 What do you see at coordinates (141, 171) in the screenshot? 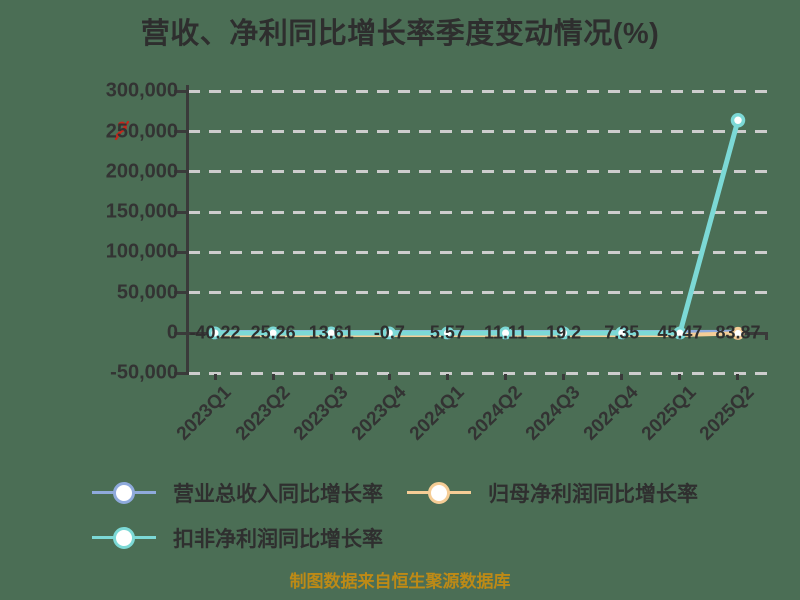
I see `y-tick-label: 200,000` at bounding box center [141, 171].